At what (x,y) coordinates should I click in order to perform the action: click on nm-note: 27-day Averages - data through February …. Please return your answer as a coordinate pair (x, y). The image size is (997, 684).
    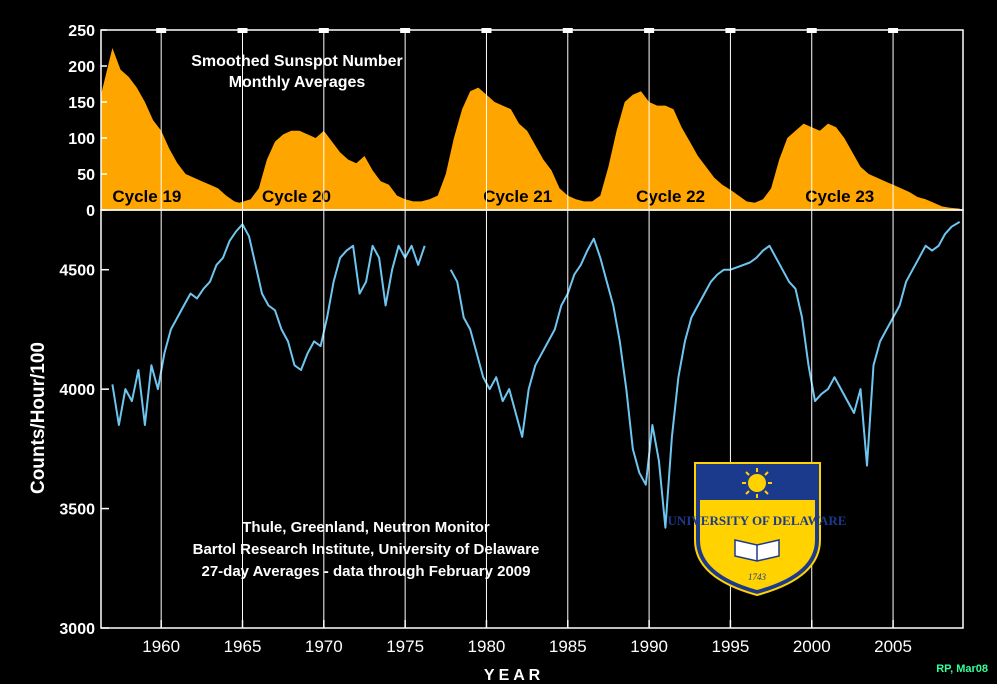
    Looking at the image, I should click on (365, 571).